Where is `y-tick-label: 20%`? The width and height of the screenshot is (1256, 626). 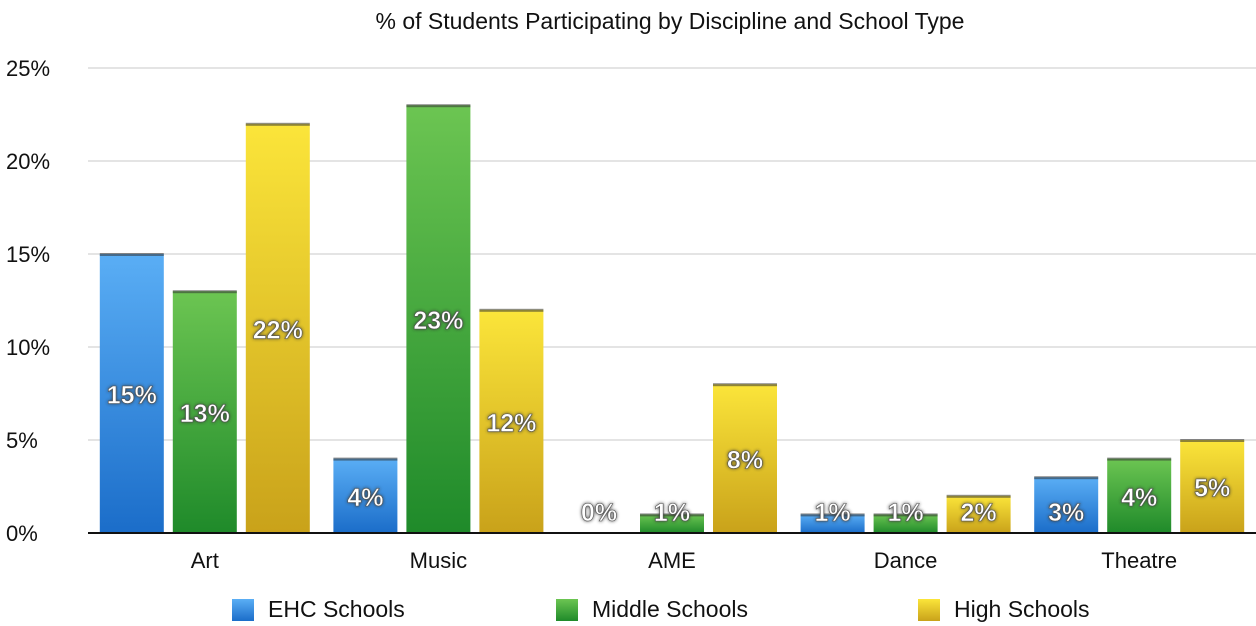 y-tick-label: 20% is located at coordinates (28, 161).